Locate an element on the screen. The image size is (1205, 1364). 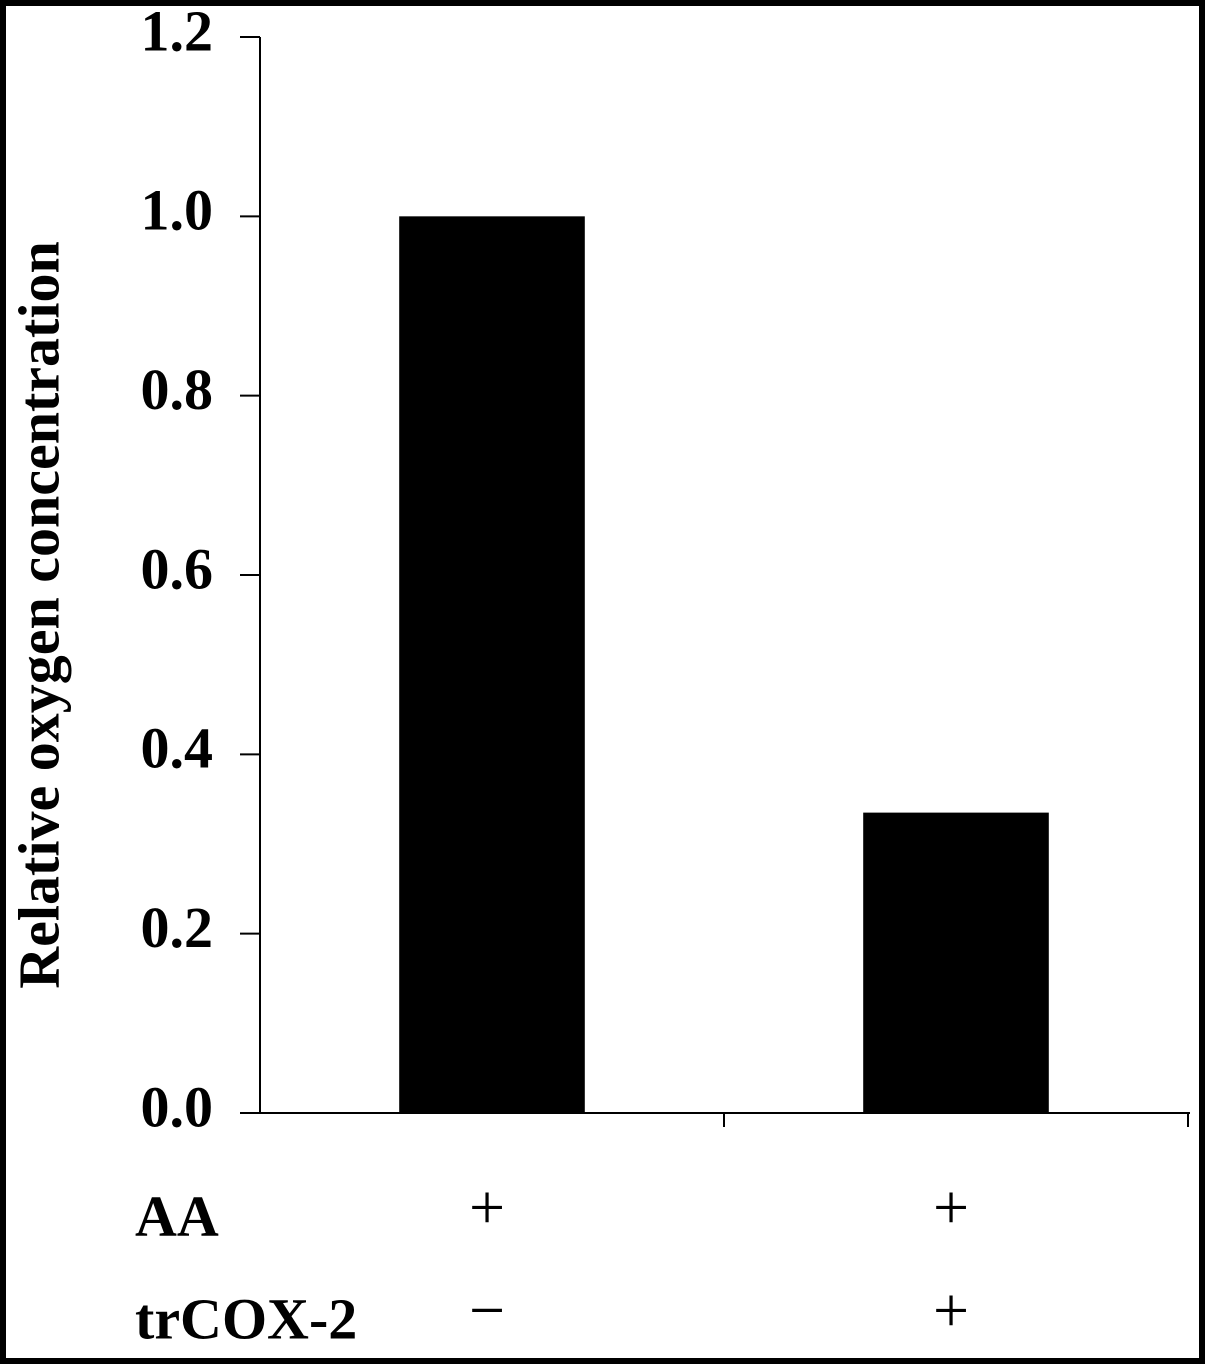
y-tick-label: 1.0 is located at coordinates (177, 210).